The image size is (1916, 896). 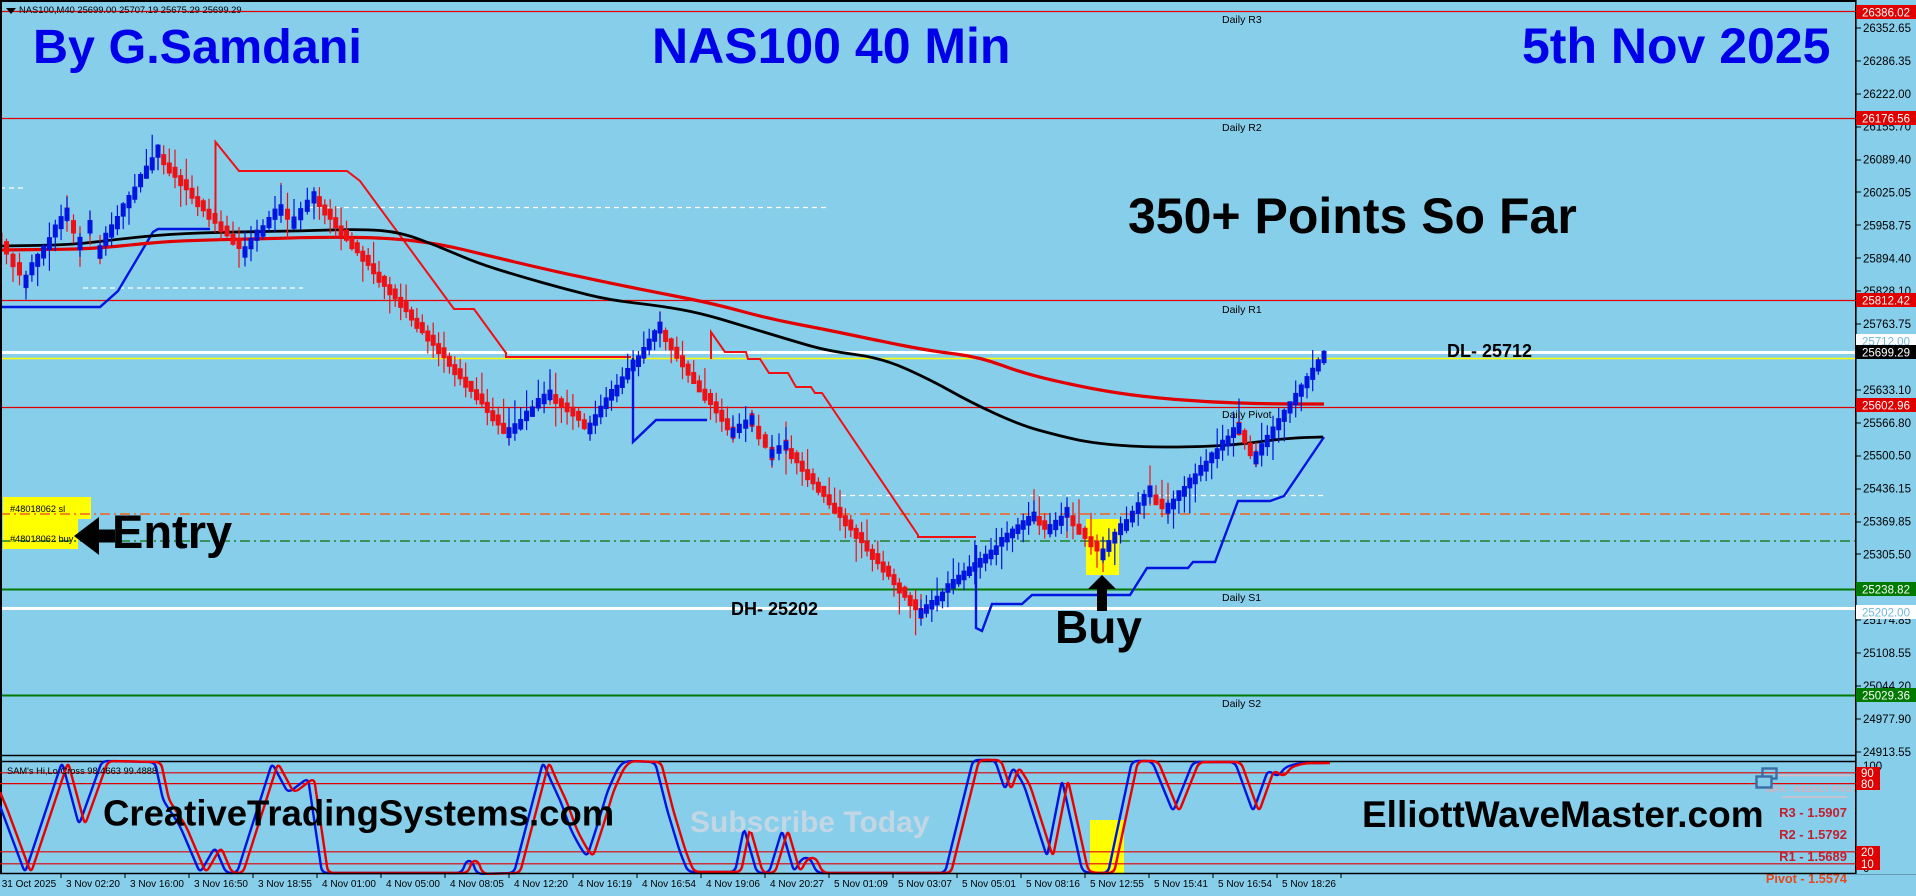 What do you see at coordinates (1814, 789) in the screenshot?
I see `svg-text: IBFX - WEEKLY PIVOTS` at bounding box center [1814, 789].